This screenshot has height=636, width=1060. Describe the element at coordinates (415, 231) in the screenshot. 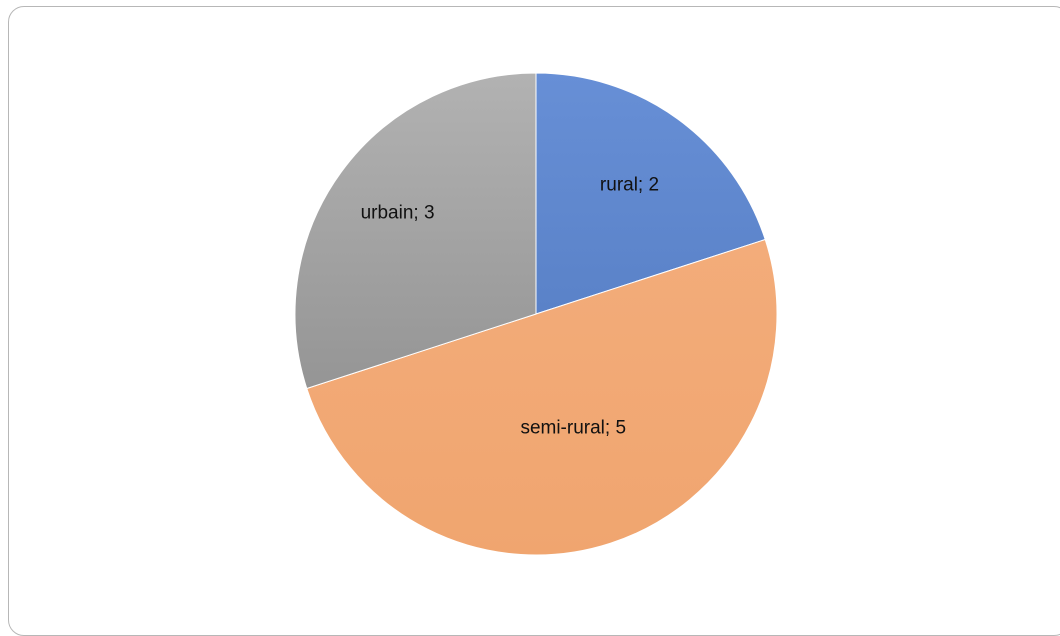

I see `pie-slice-urbain` at that location.